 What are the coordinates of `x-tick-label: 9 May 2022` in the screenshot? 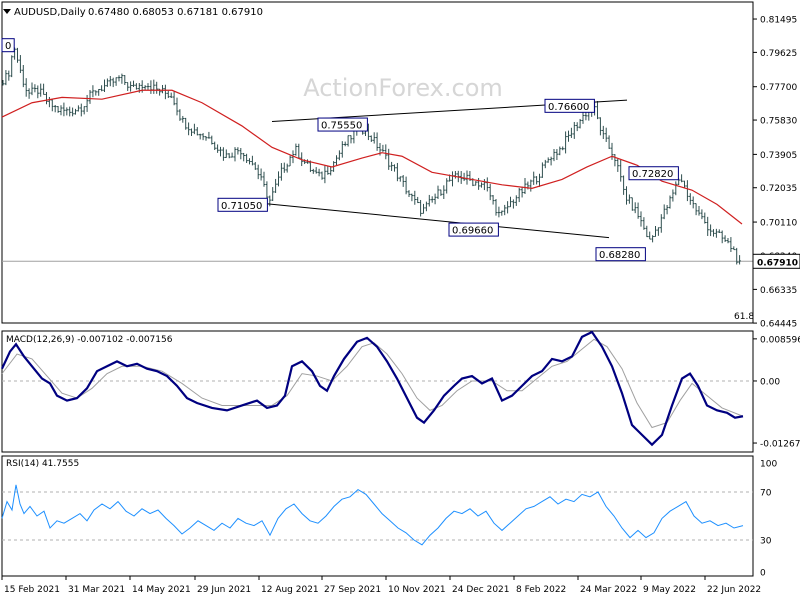 It's located at (669, 590).